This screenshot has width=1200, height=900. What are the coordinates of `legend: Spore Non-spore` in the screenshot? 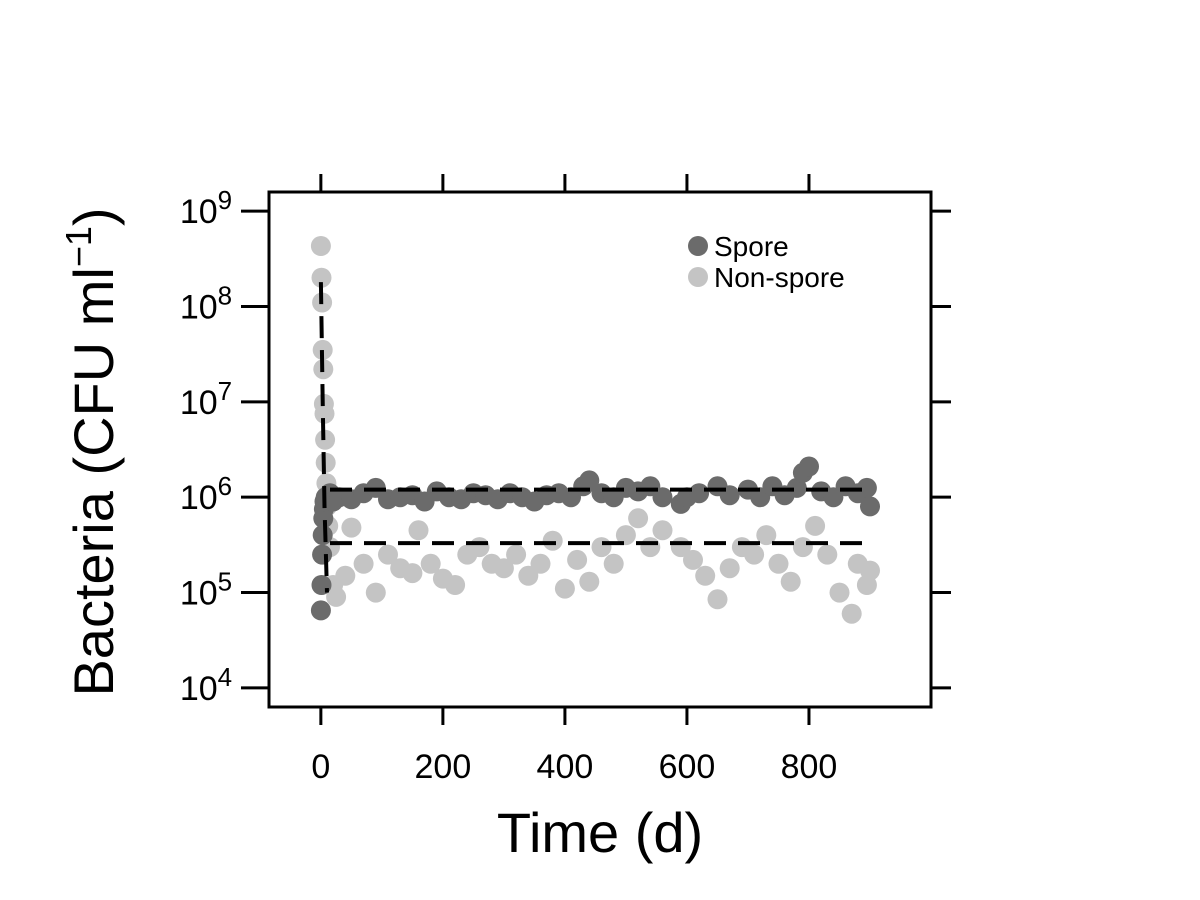 It's located at (766, 262).